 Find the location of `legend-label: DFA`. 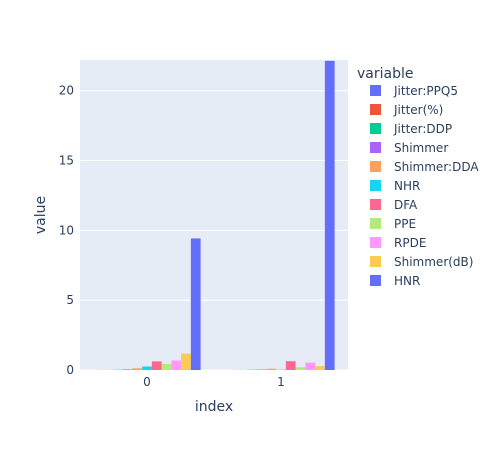

legend-label: DFA is located at coordinates (406, 205).